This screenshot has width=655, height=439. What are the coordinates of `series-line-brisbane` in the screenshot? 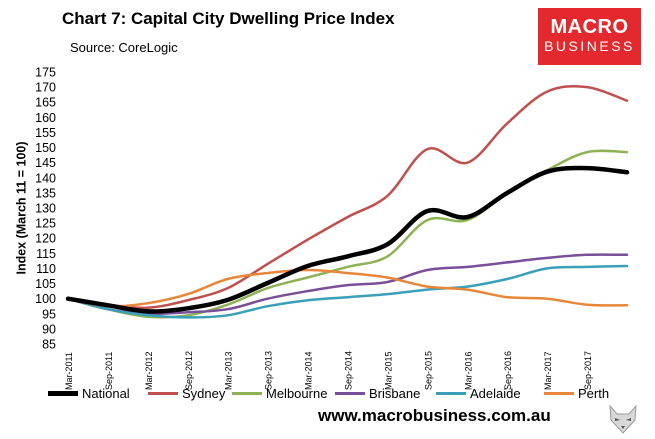 It's located at (347, 284).